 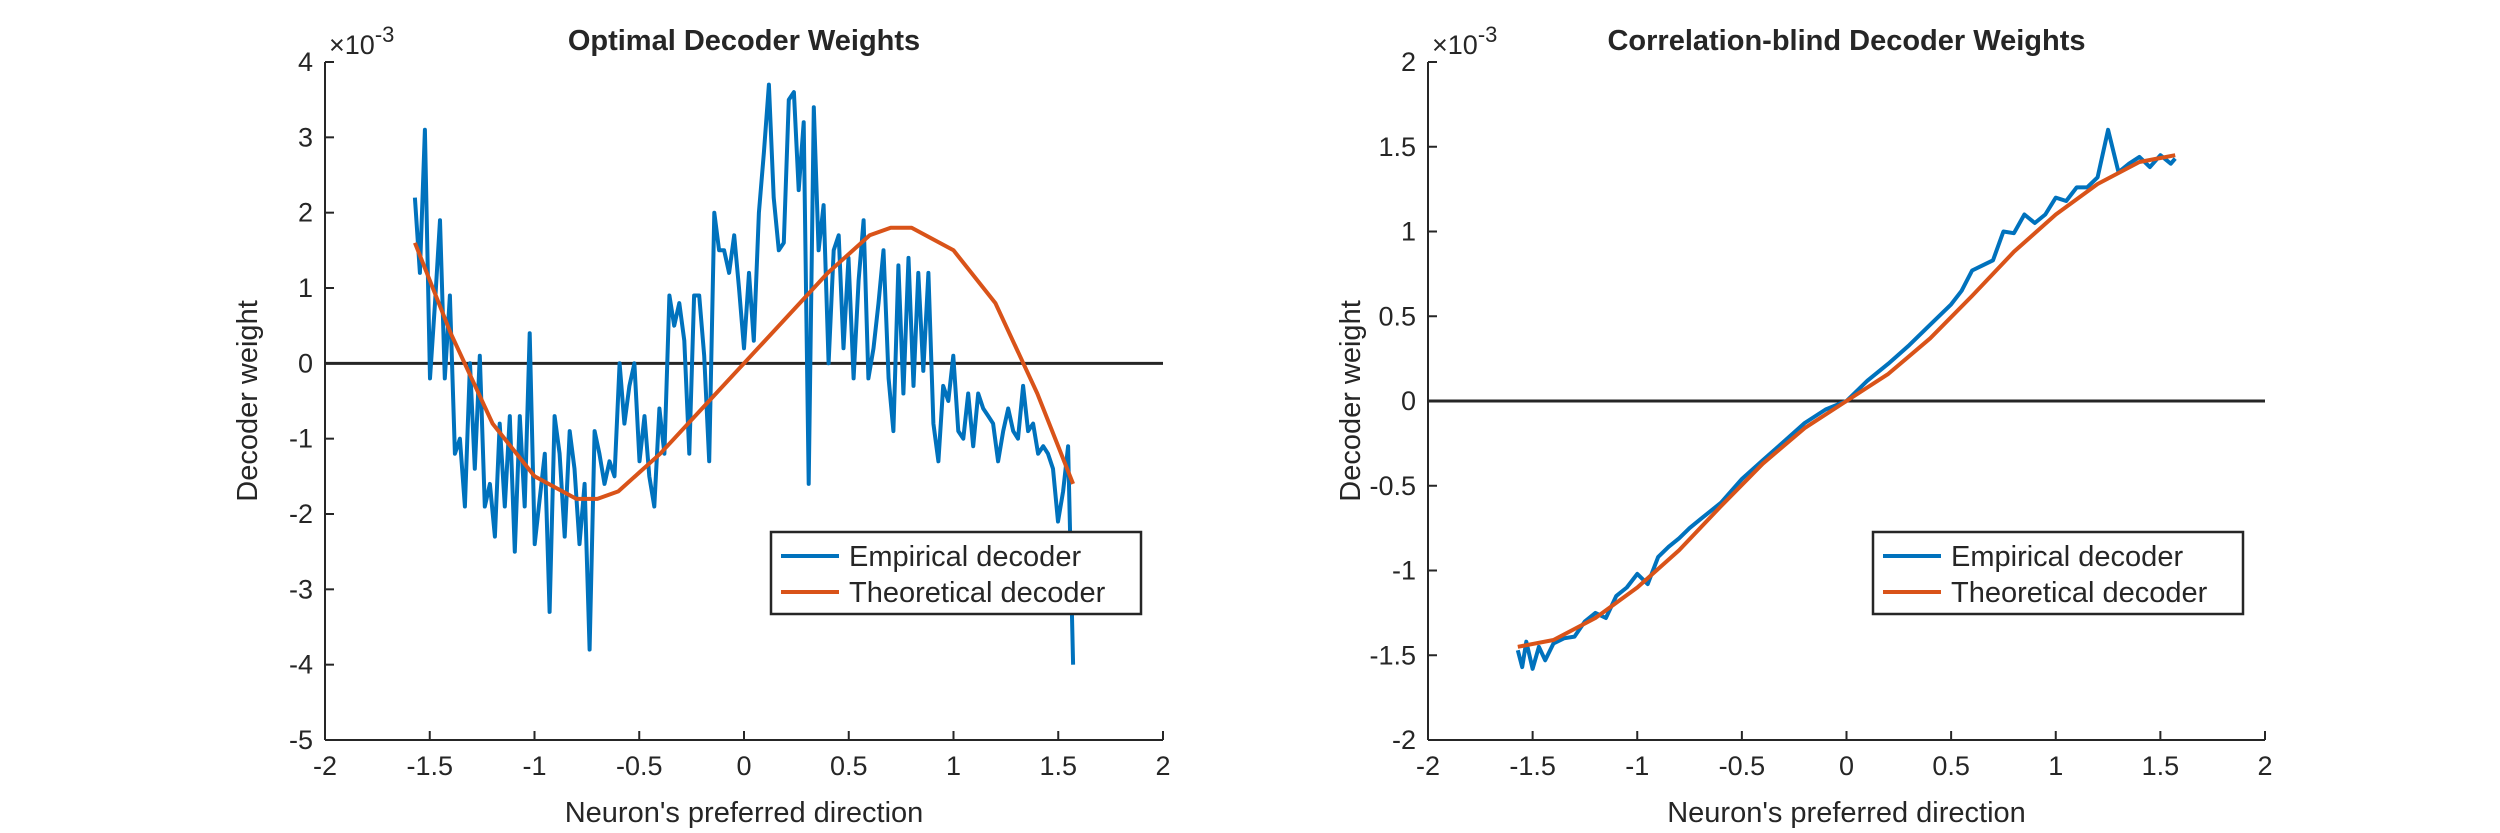 What do you see at coordinates (744, 41) in the screenshot?
I see `chart-title: Optimal Decoder Weights` at bounding box center [744, 41].